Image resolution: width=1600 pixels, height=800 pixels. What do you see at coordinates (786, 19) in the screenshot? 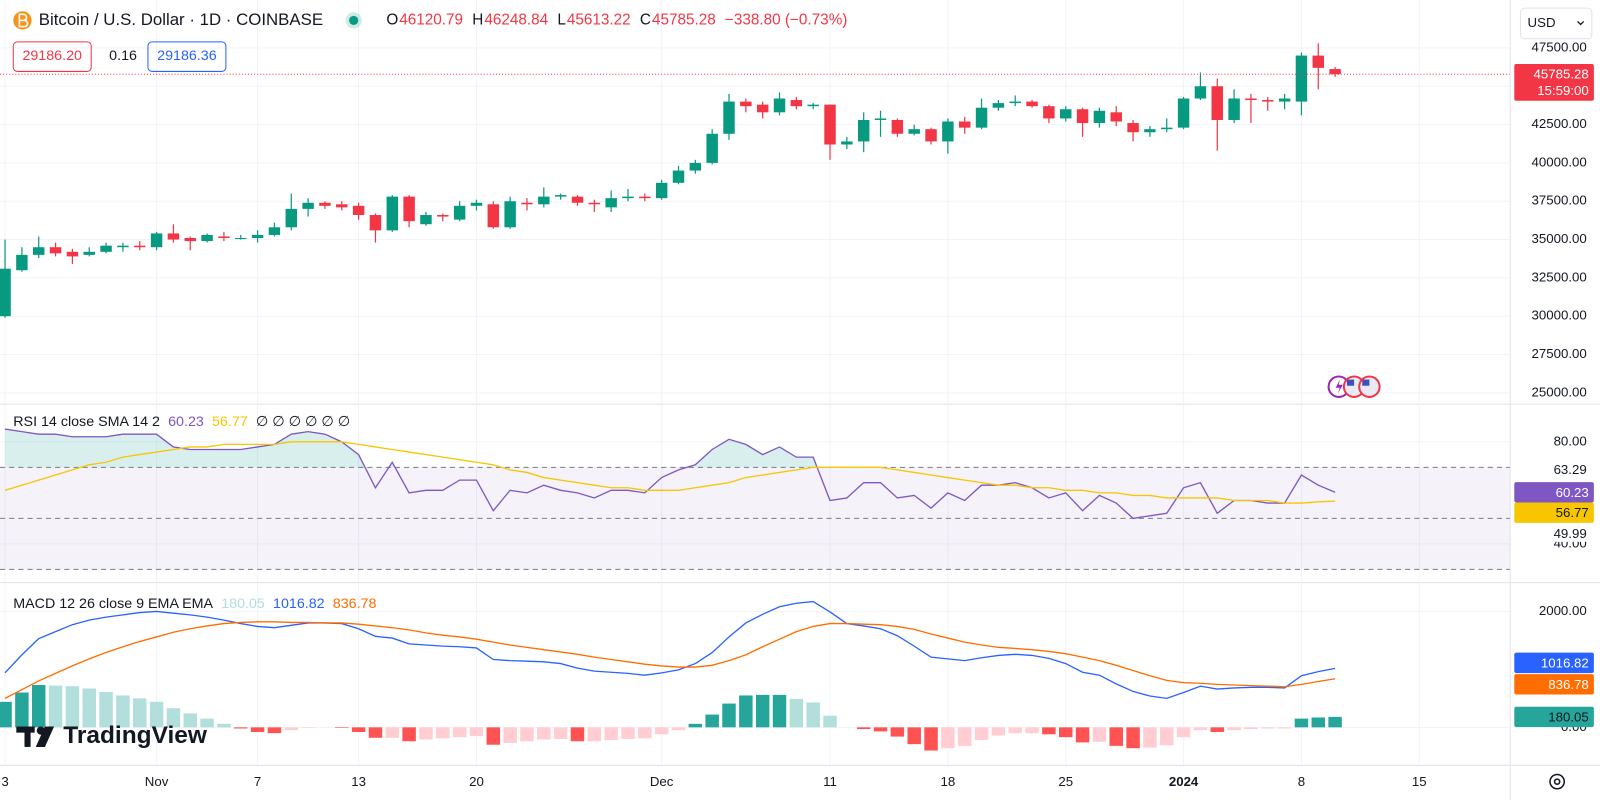
I see `change: −338.80 (−0.73%)` at bounding box center [786, 19].